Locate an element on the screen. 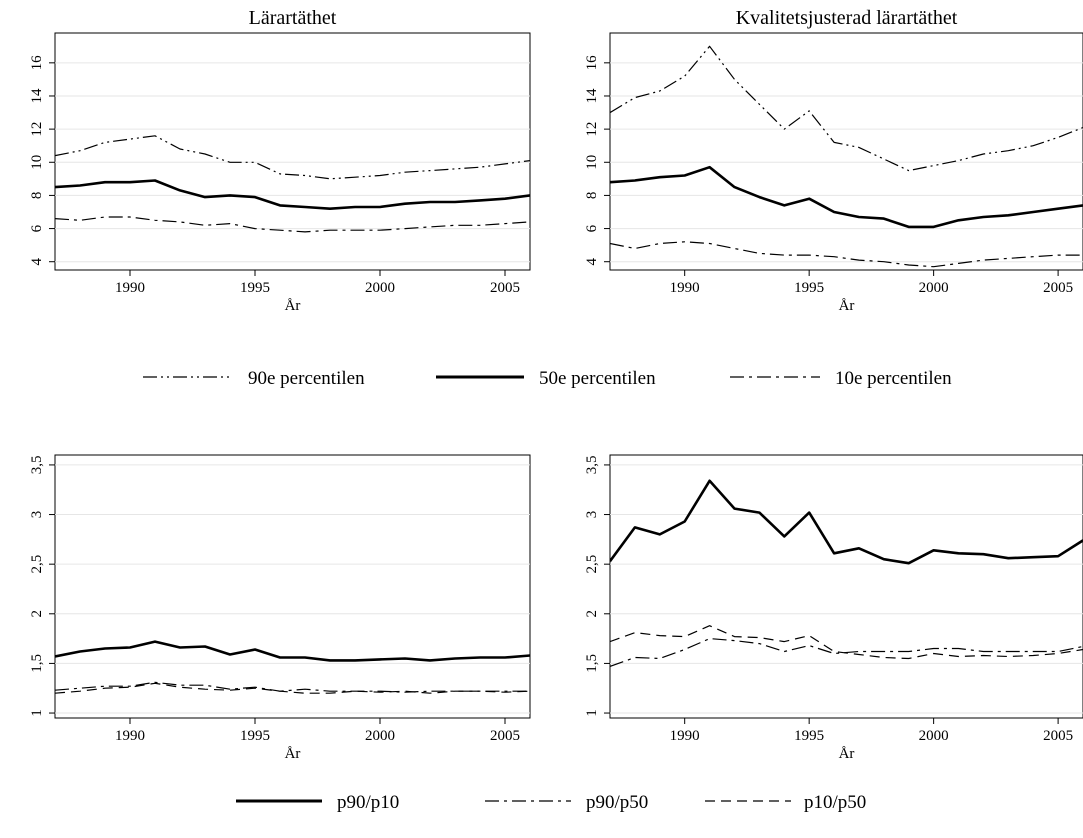 This screenshot has width=1083, height=838. legend-bottom-label-3: p10/p50 is located at coordinates (835, 802).